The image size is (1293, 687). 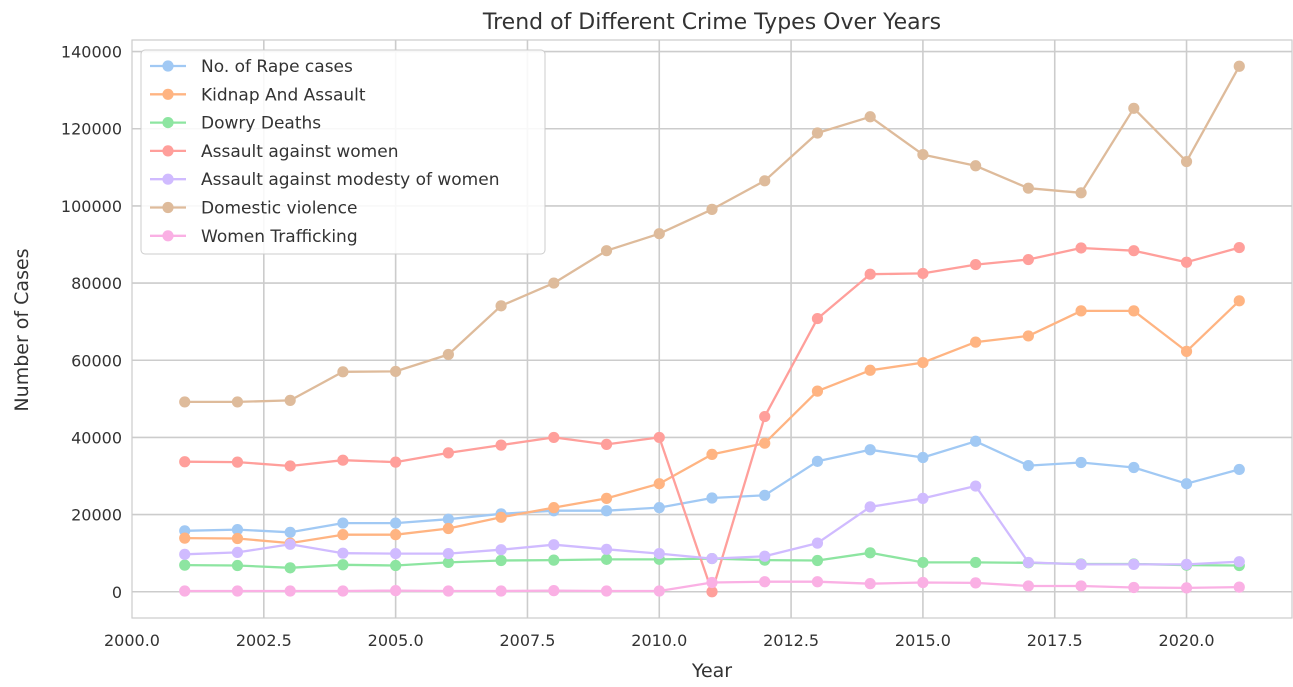 I want to click on legend-item: No. of Rape cases, so click(x=251, y=67).